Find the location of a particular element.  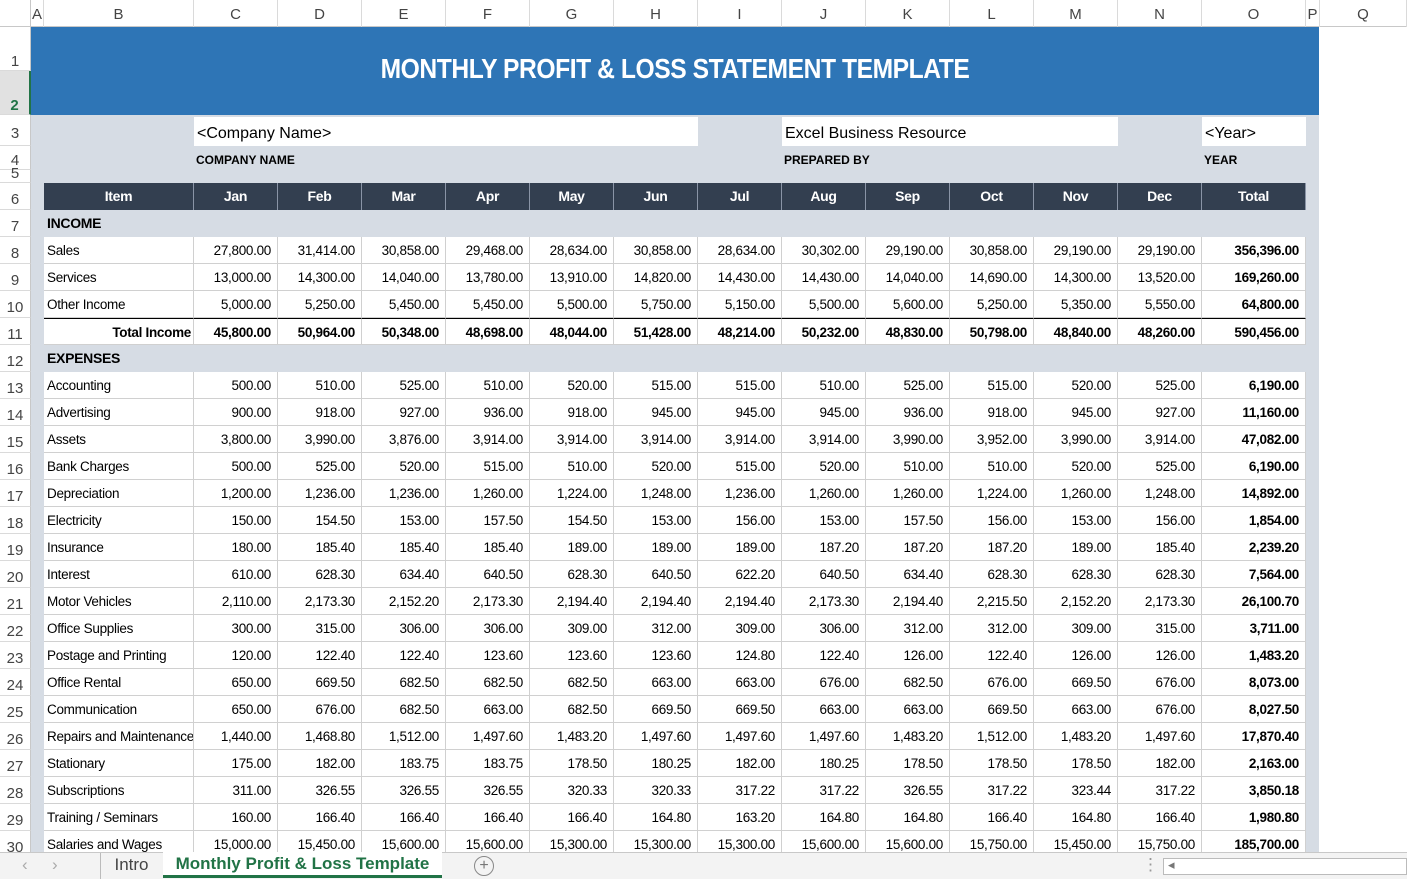

expense-row-cell: 8,073.00 is located at coordinates (1254, 682).